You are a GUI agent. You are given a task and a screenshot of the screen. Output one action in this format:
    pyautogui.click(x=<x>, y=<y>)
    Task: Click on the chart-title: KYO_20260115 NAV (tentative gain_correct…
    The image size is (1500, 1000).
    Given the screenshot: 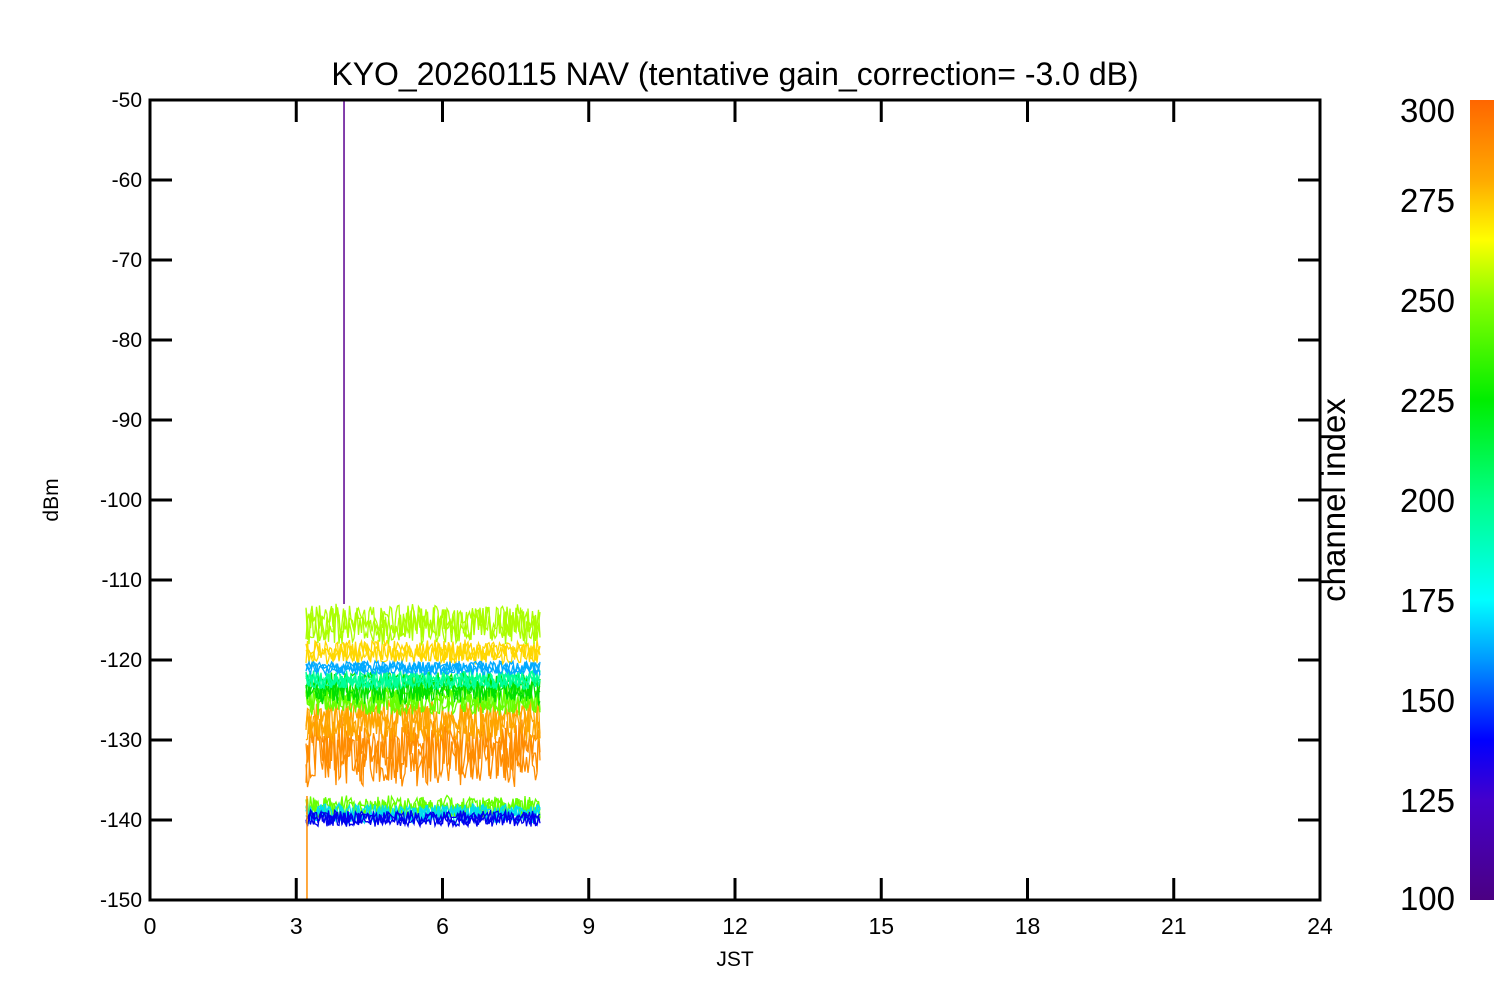 What is the action you would take?
    pyautogui.click(x=734, y=74)
    